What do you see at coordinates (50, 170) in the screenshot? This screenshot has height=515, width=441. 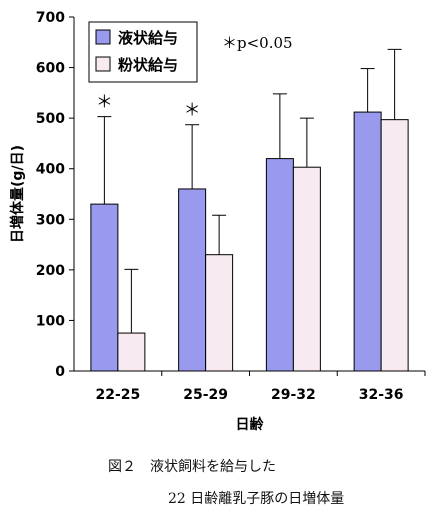 I see `y-tick-label: 400` at bounding box center [50, 170].